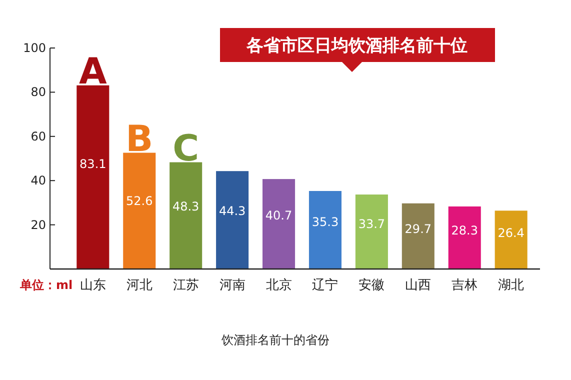 The height and width of the screenshot is (380, 571). What do you see at coordinates (278, 215) in the screenshot?
I see `data-label: 40.7` at bounding box center [278, 215].